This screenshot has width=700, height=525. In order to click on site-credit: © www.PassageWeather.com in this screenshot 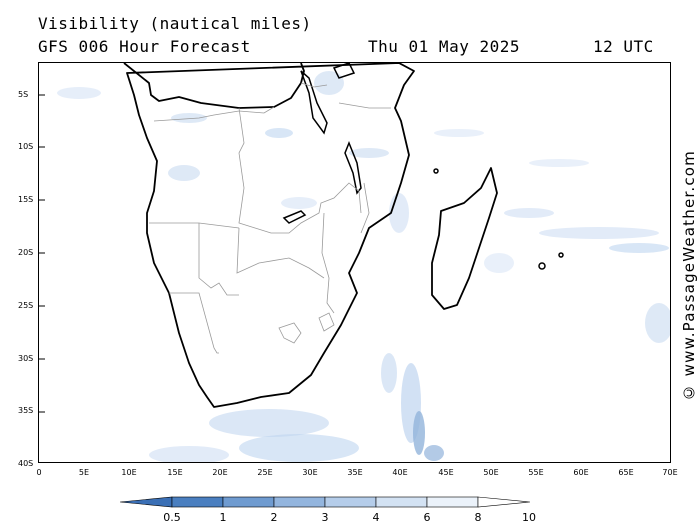, I will do `click(689, 276)`.